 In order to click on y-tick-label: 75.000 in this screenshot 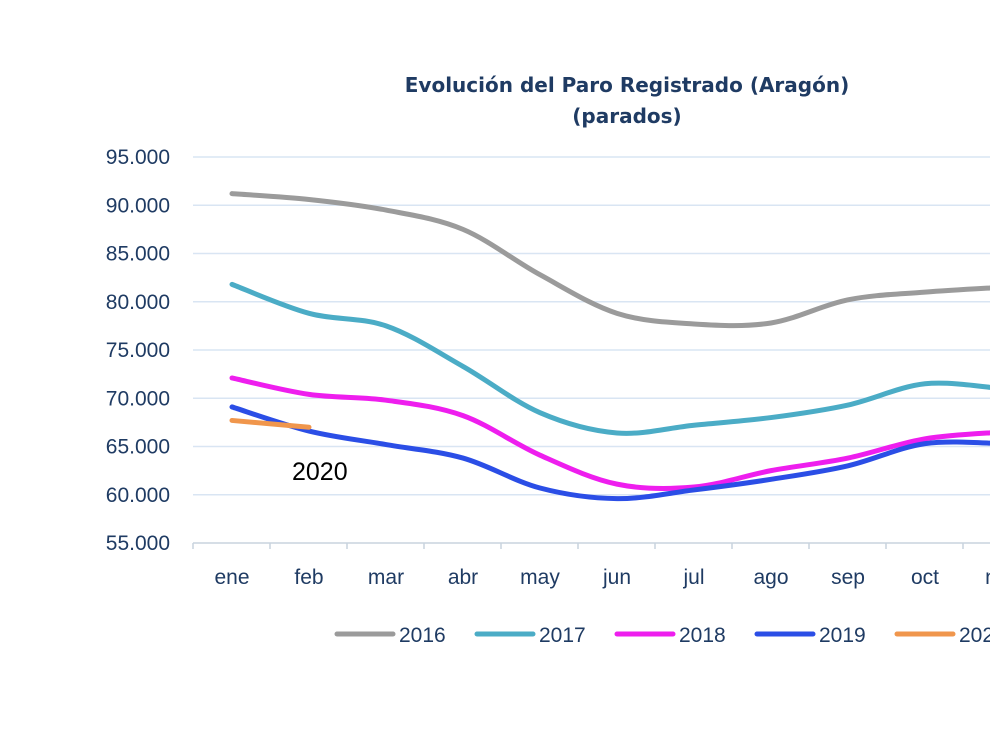, I will do `click(138, 350)`.